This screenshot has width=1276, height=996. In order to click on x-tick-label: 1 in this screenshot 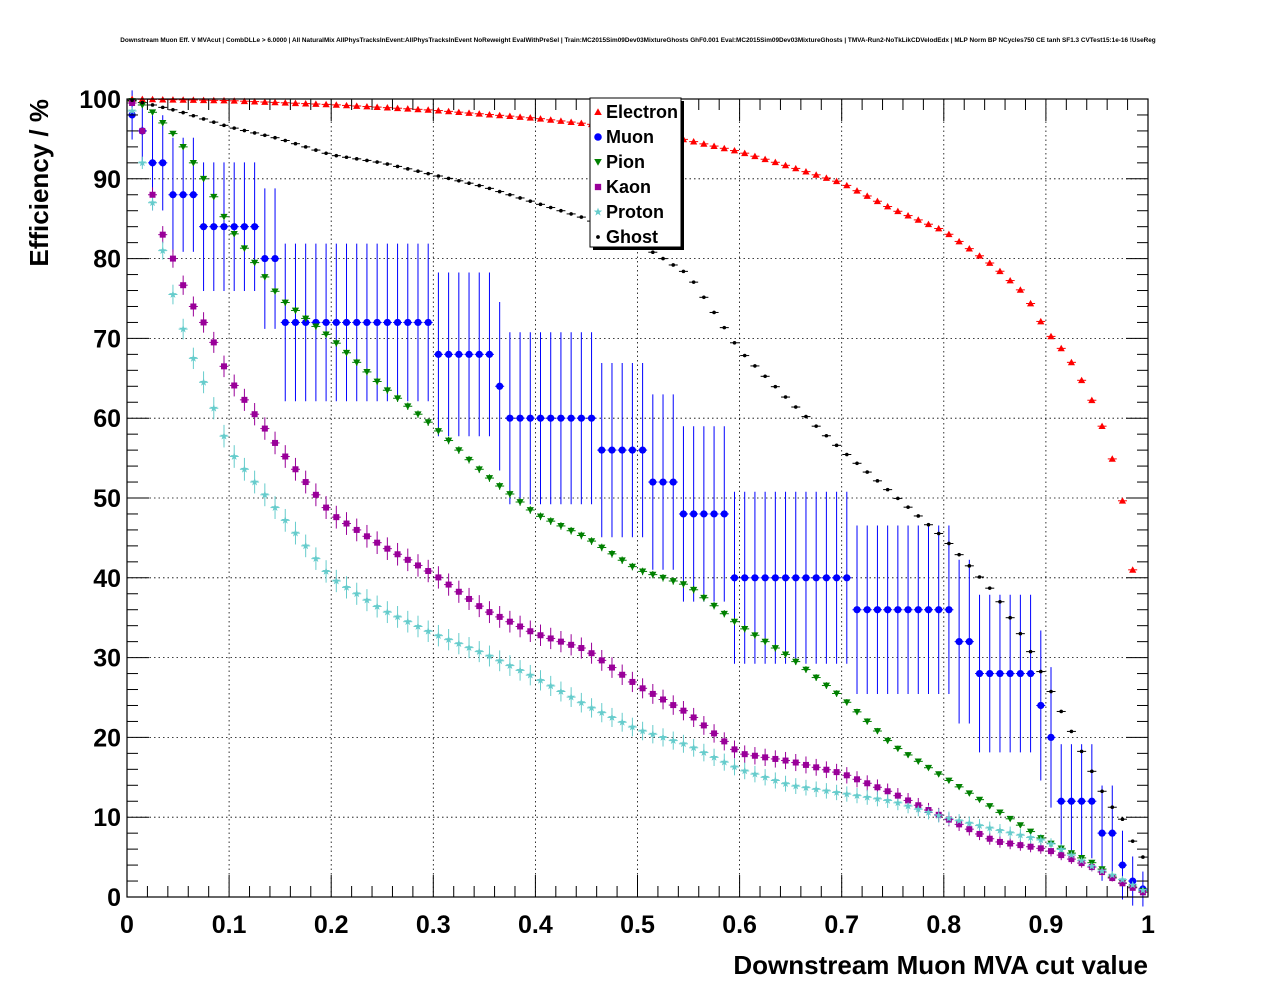, I will do `click(1148, 925)`.